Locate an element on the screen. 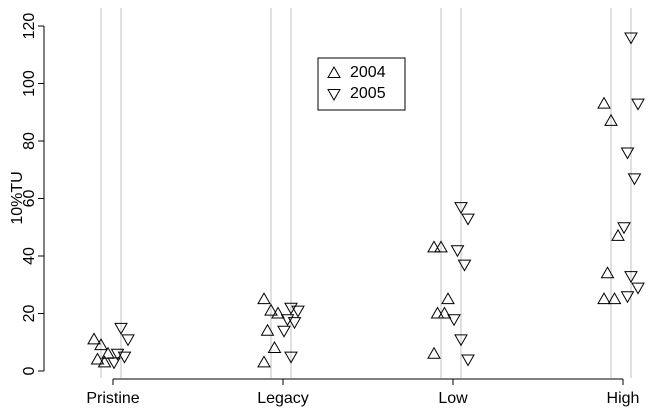  y-tick-label: 0 is located at coordinates (29, 370).